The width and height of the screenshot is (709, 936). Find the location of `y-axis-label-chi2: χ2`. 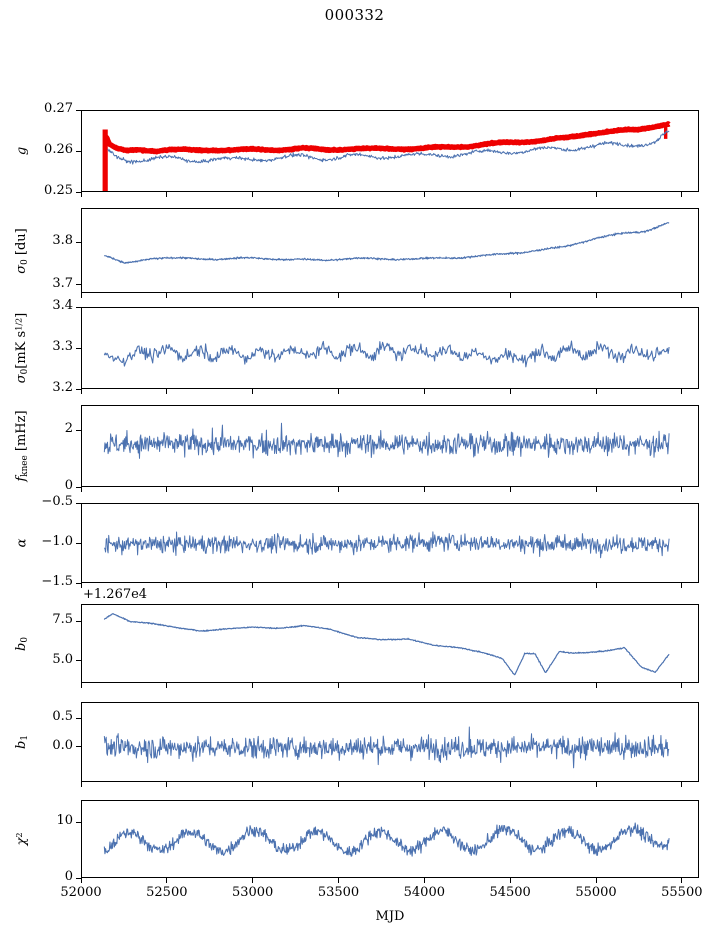

y-axis-label-chi2: χ2 is located at coordinates (22, 839).